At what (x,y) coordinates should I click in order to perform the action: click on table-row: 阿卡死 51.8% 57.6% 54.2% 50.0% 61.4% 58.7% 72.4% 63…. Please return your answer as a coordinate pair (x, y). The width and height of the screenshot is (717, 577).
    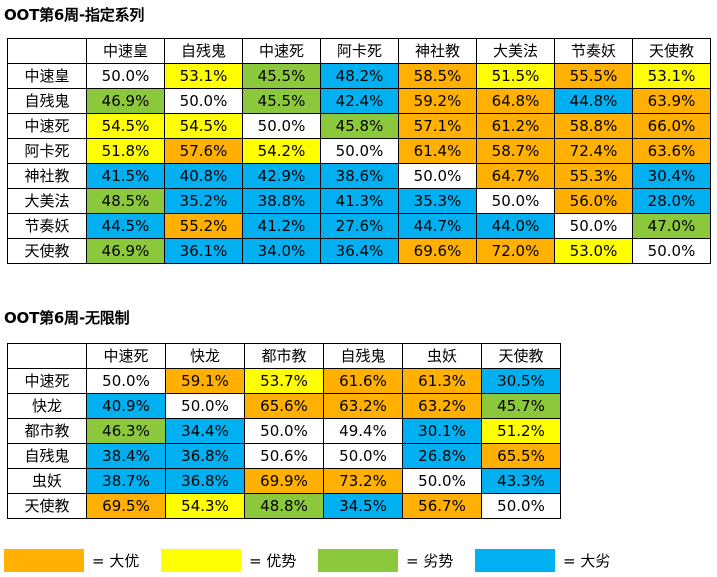
    Looking at the image, I should click on (359, 151).